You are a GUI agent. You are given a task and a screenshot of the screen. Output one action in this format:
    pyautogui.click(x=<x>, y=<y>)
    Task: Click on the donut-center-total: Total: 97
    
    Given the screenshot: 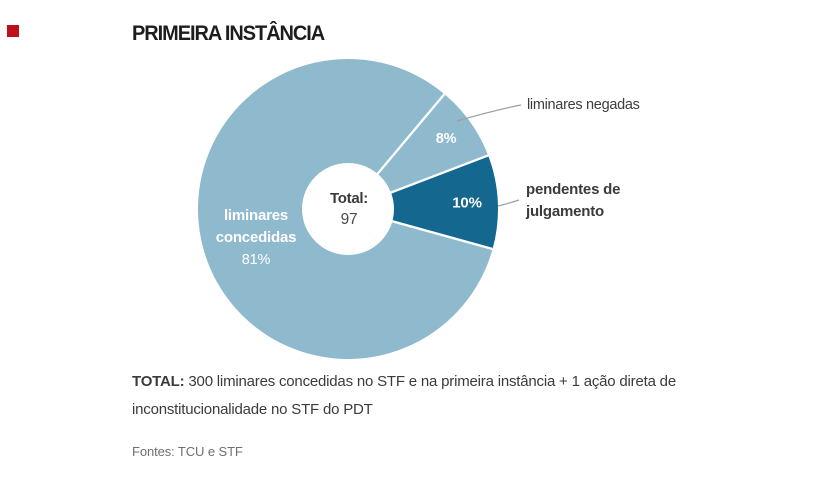 What is the action you would take?
    pyautogui.click(x=349, y=209)
    